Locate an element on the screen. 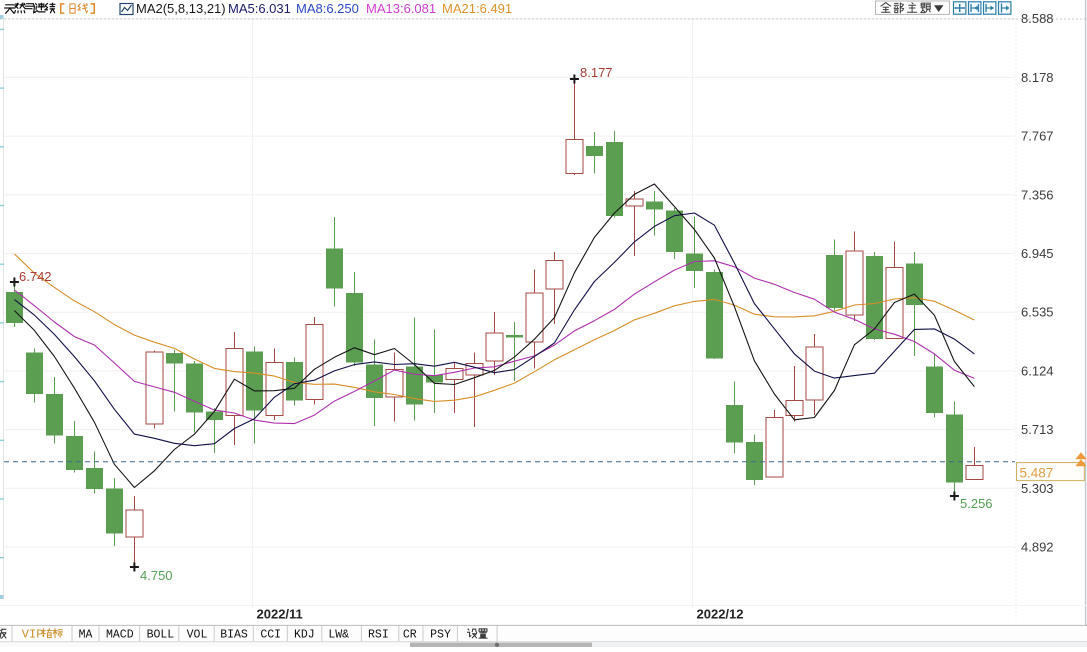 Image resolution: width=1087 pixels, height=652 pixels. svg-text: LW& is located at coordinates (338, 634).